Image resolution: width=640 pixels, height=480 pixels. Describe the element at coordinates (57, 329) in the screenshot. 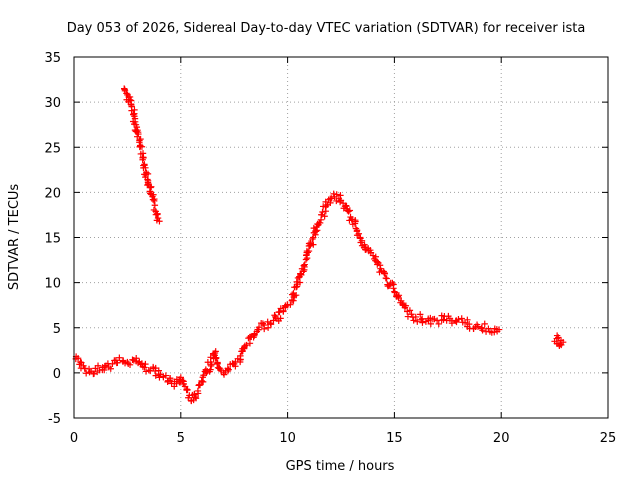

I see `y-tick-label: 5` at that location.